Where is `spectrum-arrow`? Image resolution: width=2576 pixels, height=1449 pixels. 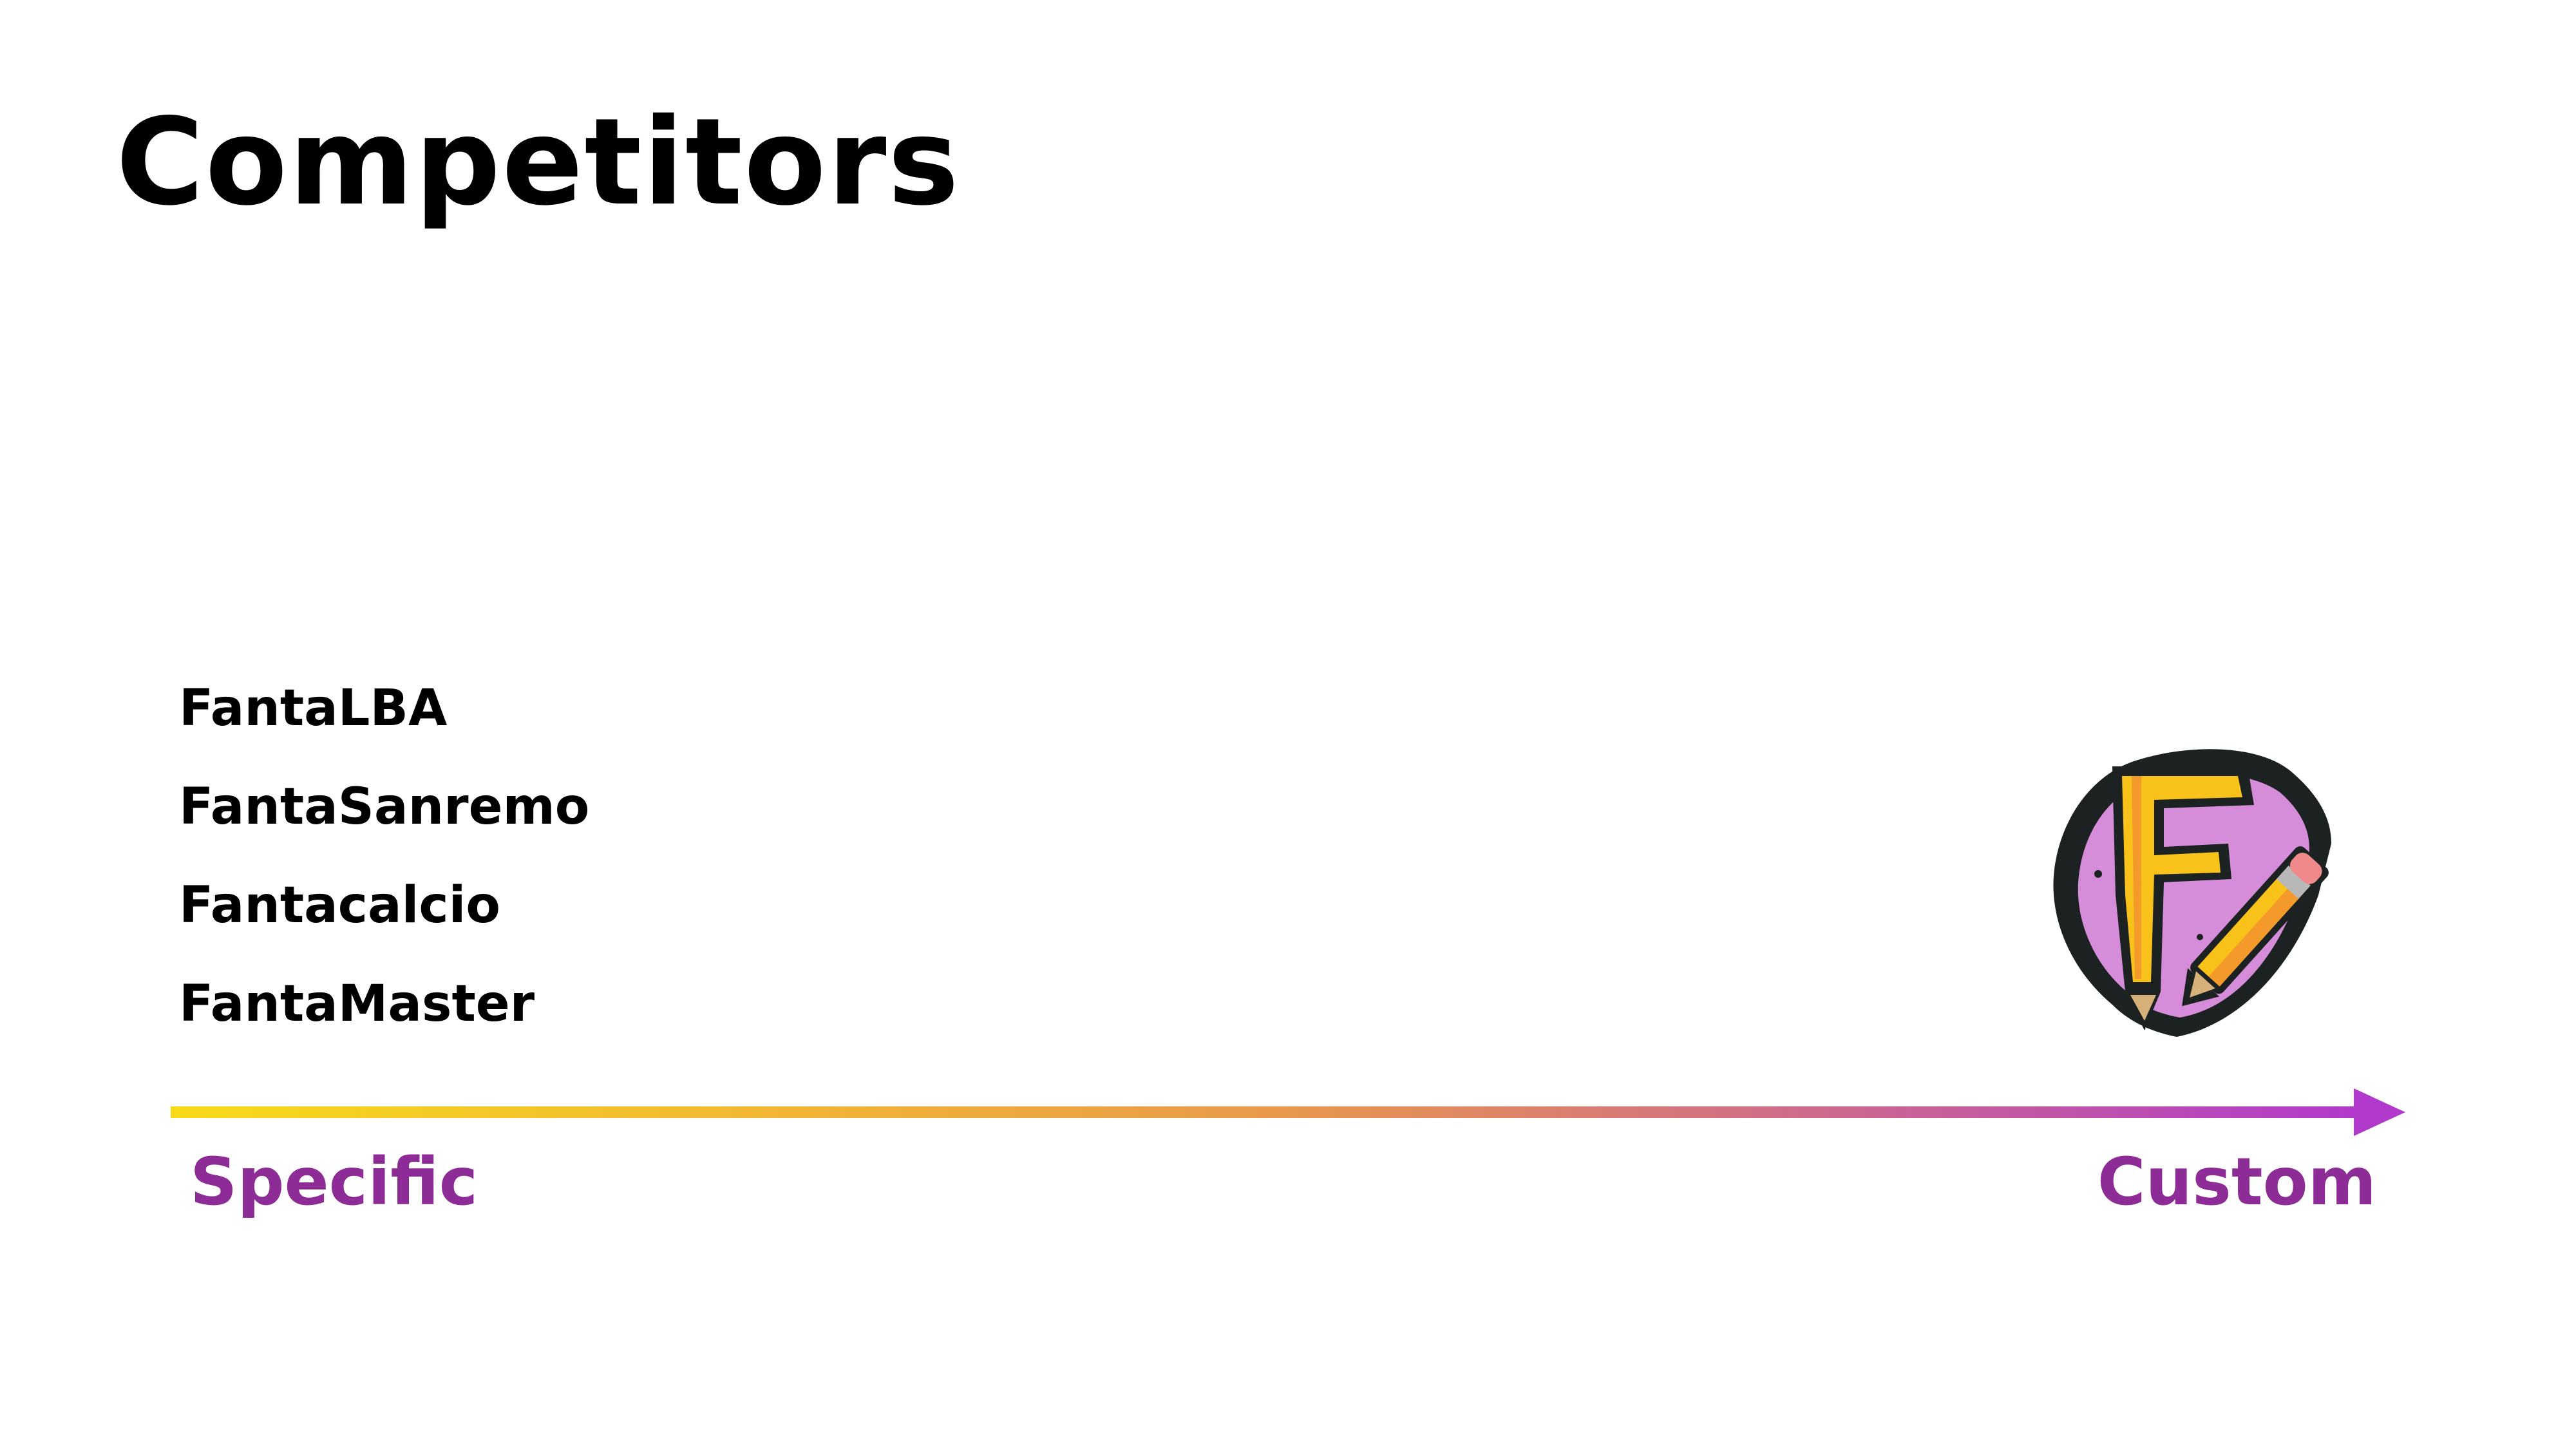 spectrum-arrow is located at coordinates (1288, 1112).